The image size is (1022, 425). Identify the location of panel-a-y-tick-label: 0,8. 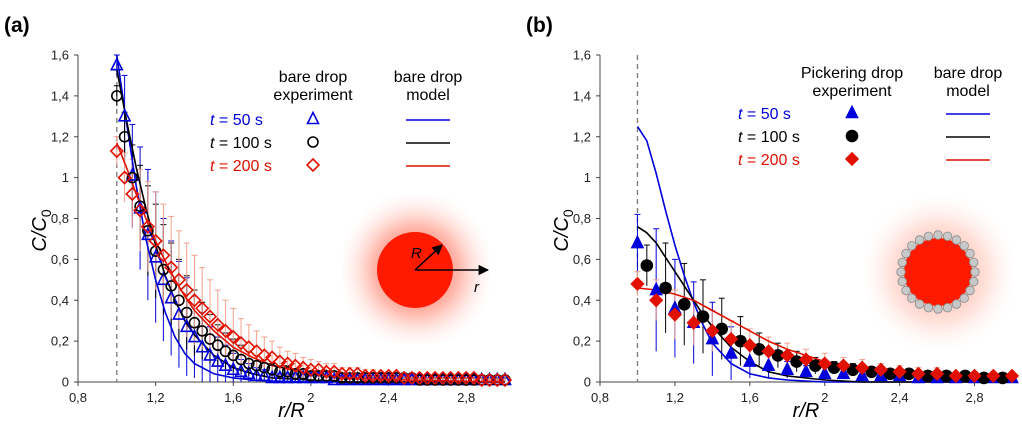
(60, 218).